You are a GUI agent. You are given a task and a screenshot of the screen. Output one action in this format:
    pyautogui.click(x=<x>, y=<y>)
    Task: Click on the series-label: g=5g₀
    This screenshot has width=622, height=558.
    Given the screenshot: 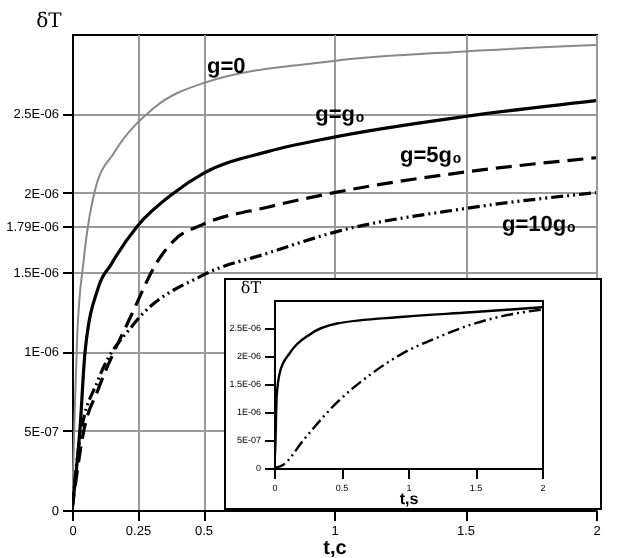 What is the action you would take?
    pyautogui.click(x=431, y=156)
    